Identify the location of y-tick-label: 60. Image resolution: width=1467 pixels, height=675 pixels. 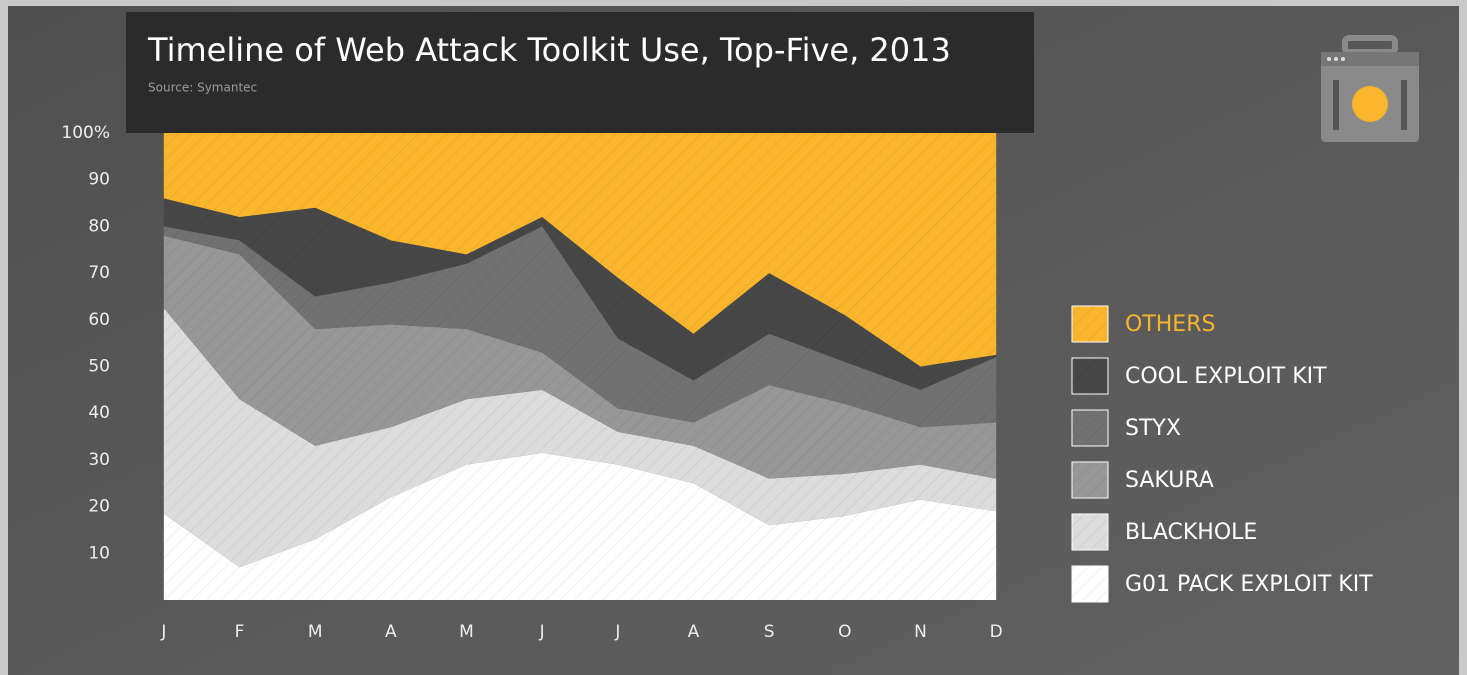
(99, 320).